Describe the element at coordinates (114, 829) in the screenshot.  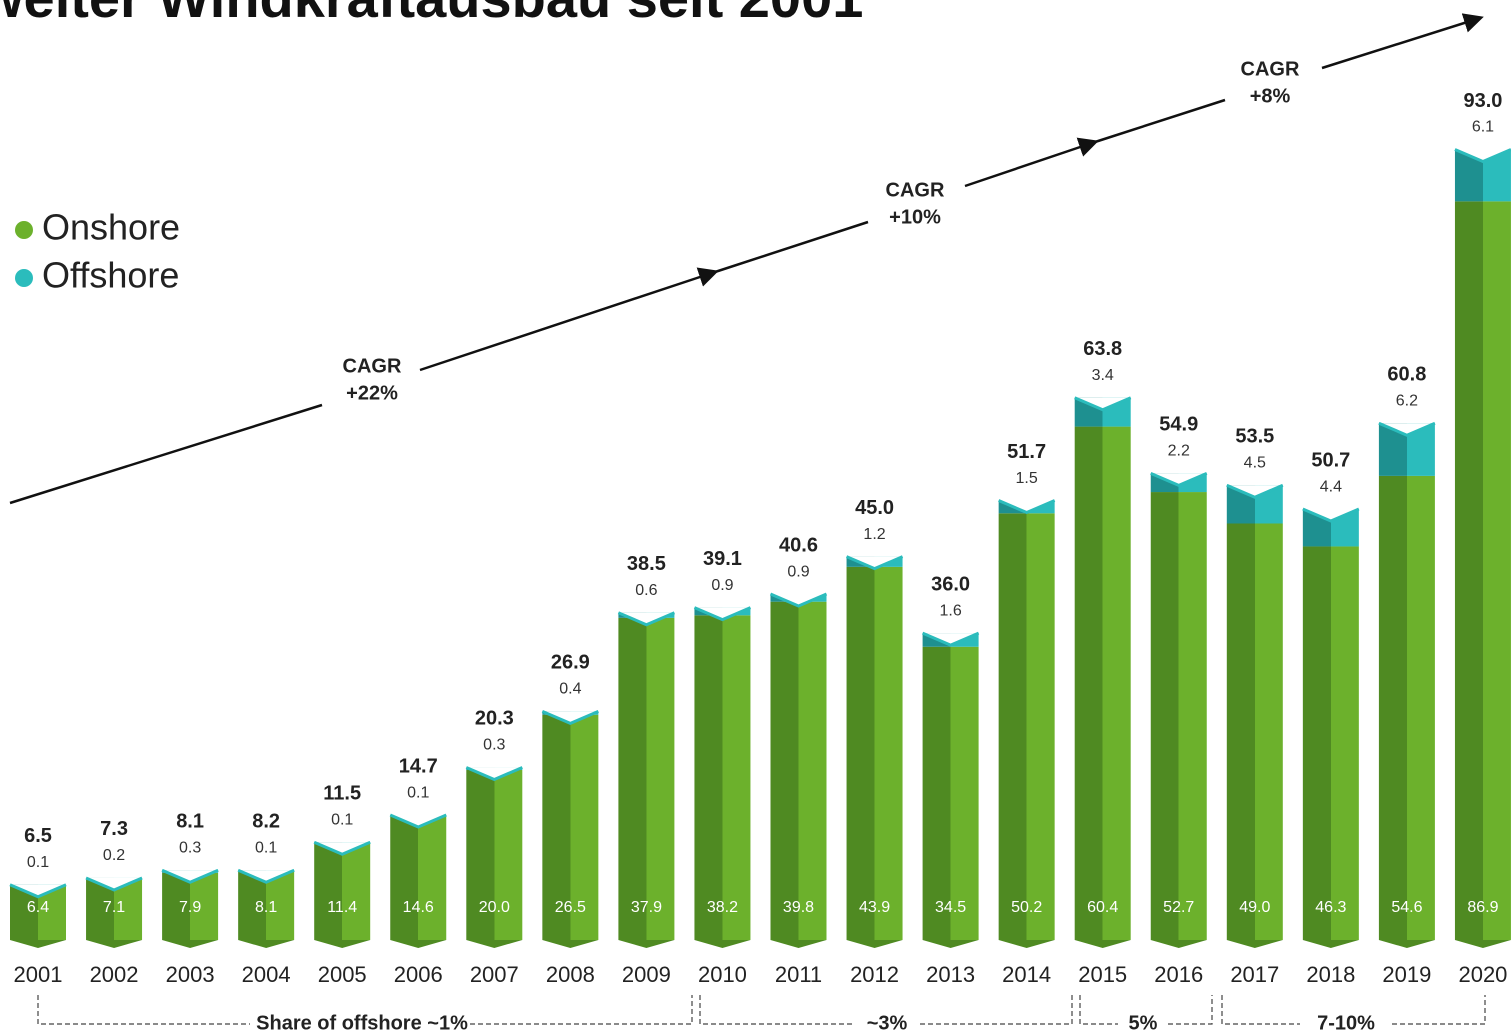
I see `total-label: 7.3` at that location.